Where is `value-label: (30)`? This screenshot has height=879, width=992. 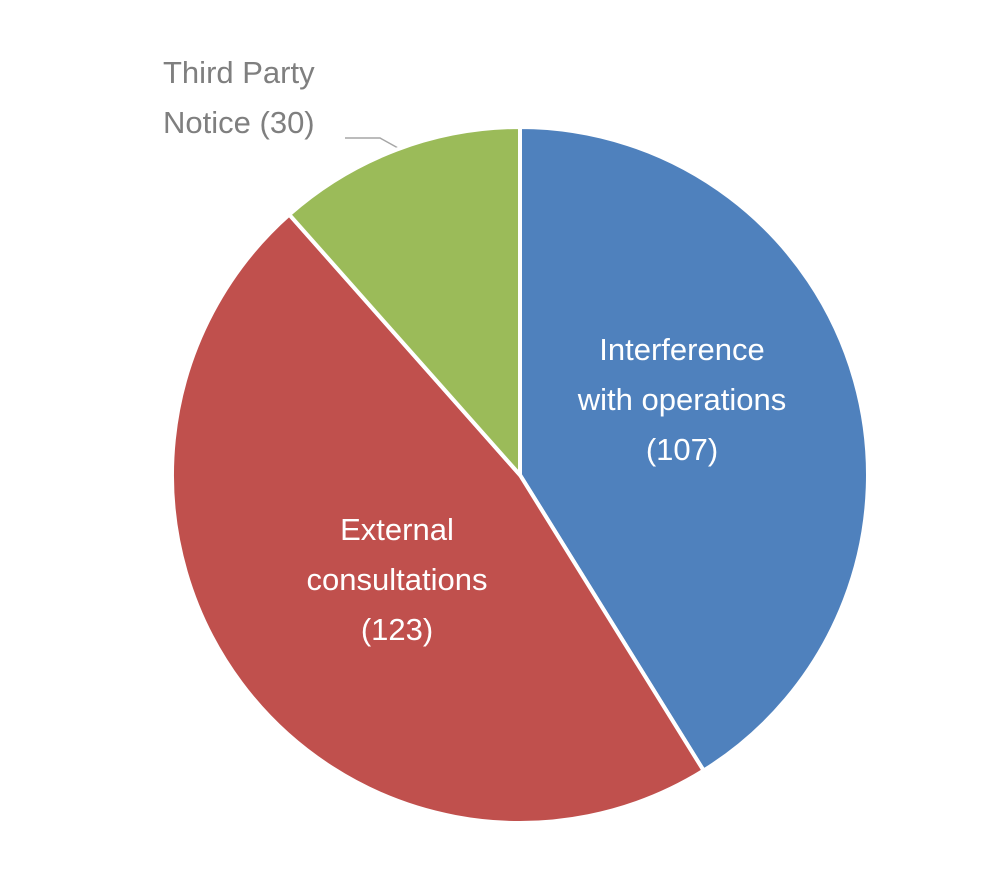
value-label: (30) is located at coordinates (287, 122).